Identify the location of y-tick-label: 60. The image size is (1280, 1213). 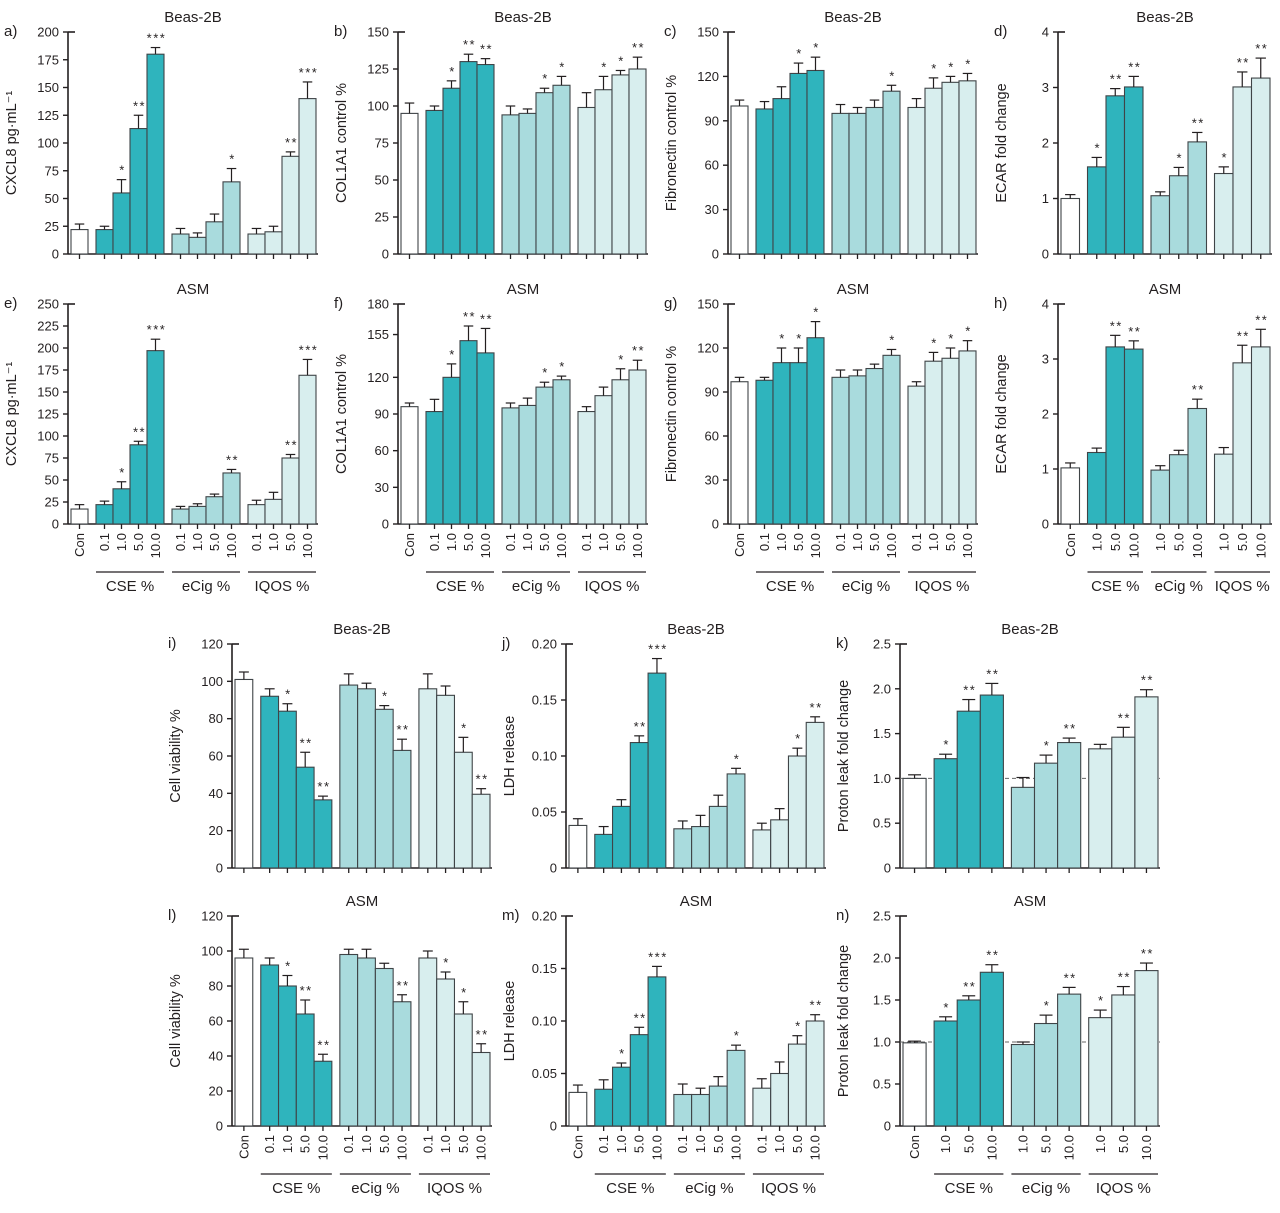
(712, 436).